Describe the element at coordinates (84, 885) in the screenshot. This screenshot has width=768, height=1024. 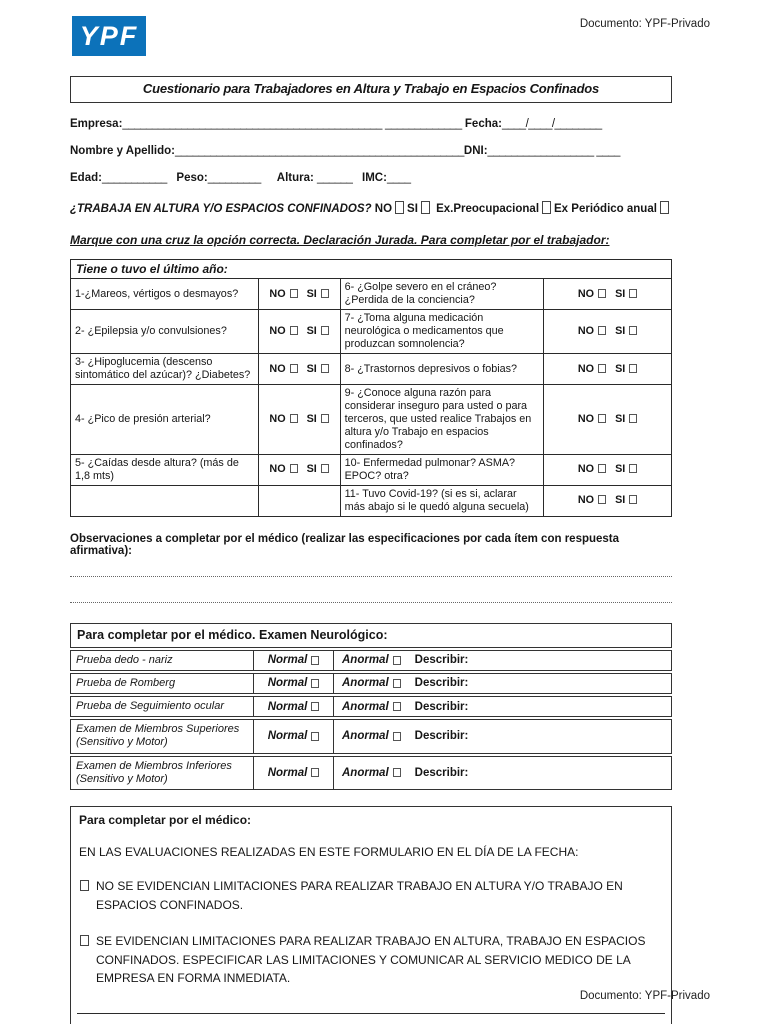
I see `checkbox-no-limitaciones` at that location.